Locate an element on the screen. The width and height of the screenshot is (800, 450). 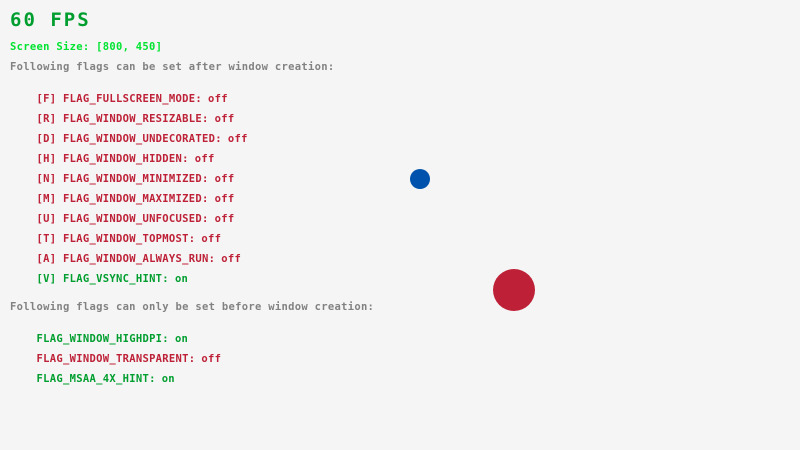
flag-row-window-minimized: [N] FLAG_WINDOW_MINIMIZED: off is located at coordinates (122, 179).